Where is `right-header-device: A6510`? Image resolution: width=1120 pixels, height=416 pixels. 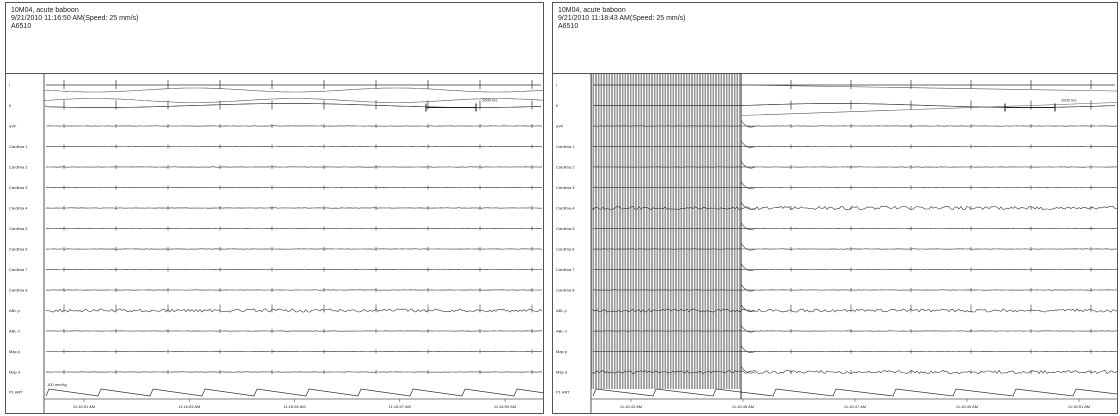 right-header-device: A6510 is located at coordinates (568, 26).